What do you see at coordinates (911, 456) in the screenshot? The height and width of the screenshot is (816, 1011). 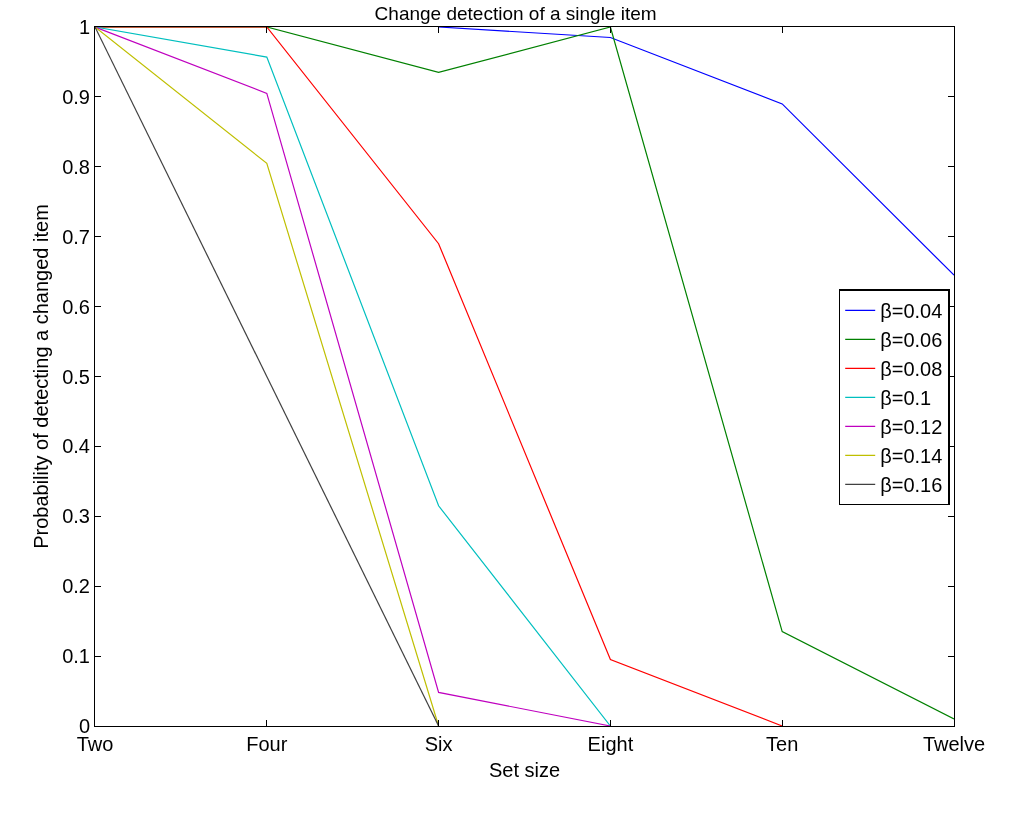 I see `legend-label: β=0.14` at bounding box center [911, 456].